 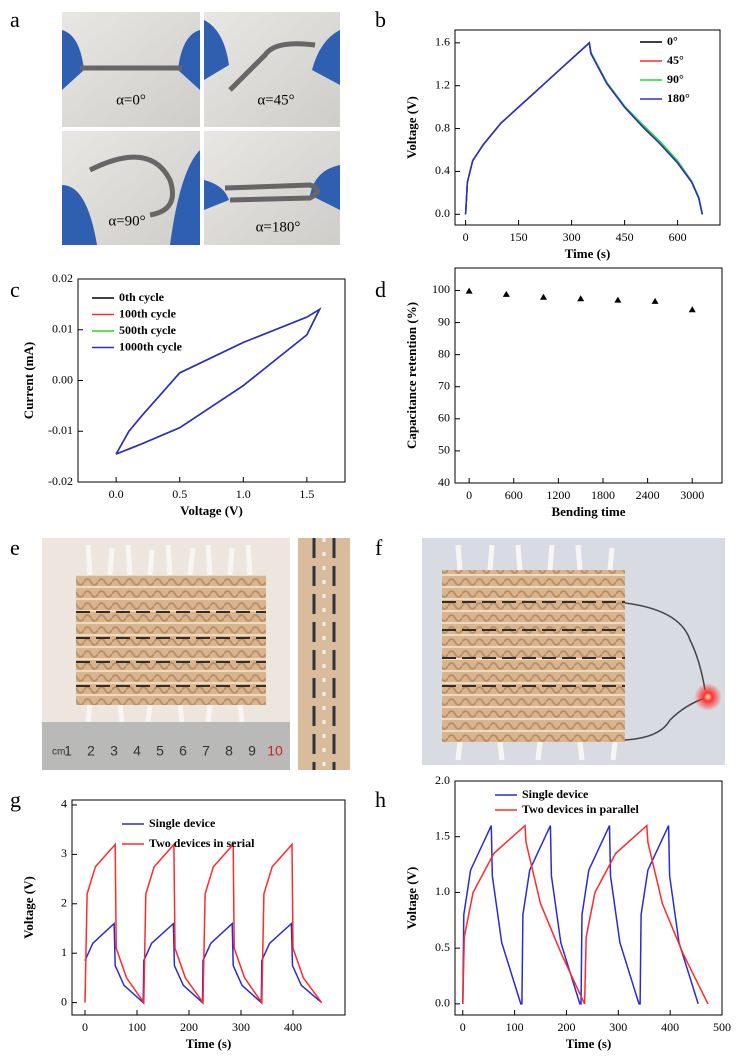 I want to click on x-tick-label: 0.5, so click(x=179, y=494).